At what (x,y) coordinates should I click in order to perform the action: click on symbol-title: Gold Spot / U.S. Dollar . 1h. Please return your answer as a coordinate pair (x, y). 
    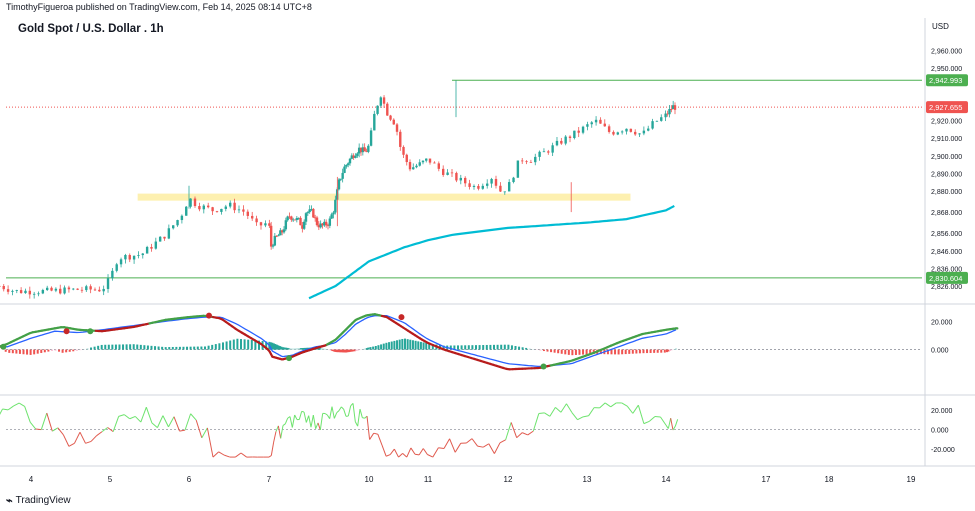
    Looking at the image, I should click on (91, 29).